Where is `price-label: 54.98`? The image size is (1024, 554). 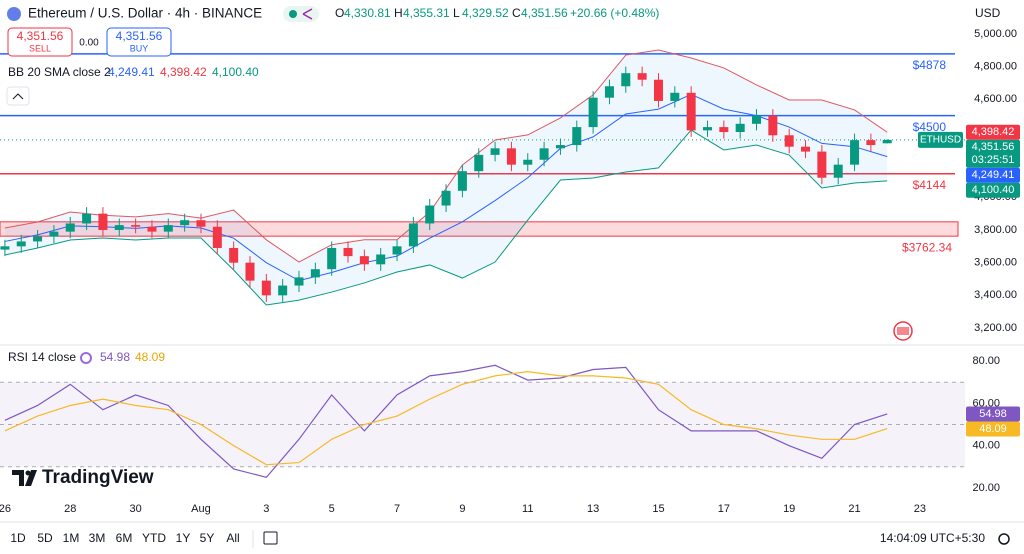
price-label: 54.98 is located at coordinates (993, 414).